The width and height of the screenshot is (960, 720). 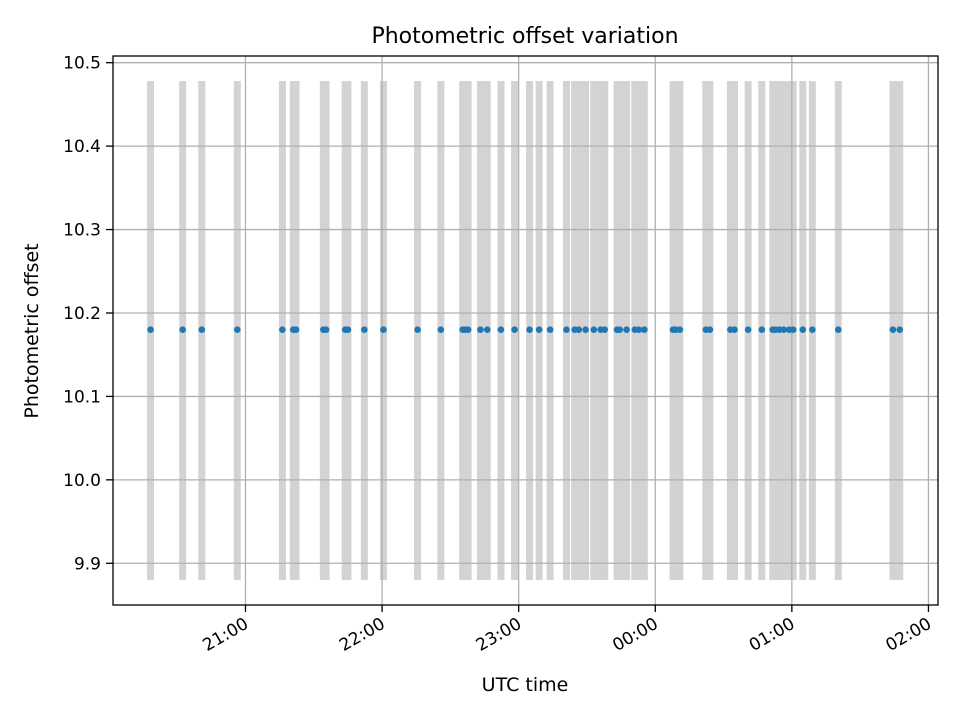 What do you see at coordinates (82, 397) in the screenshot?
I see `y-tick-label-2: 10.1` at bounding box center [82, 397].